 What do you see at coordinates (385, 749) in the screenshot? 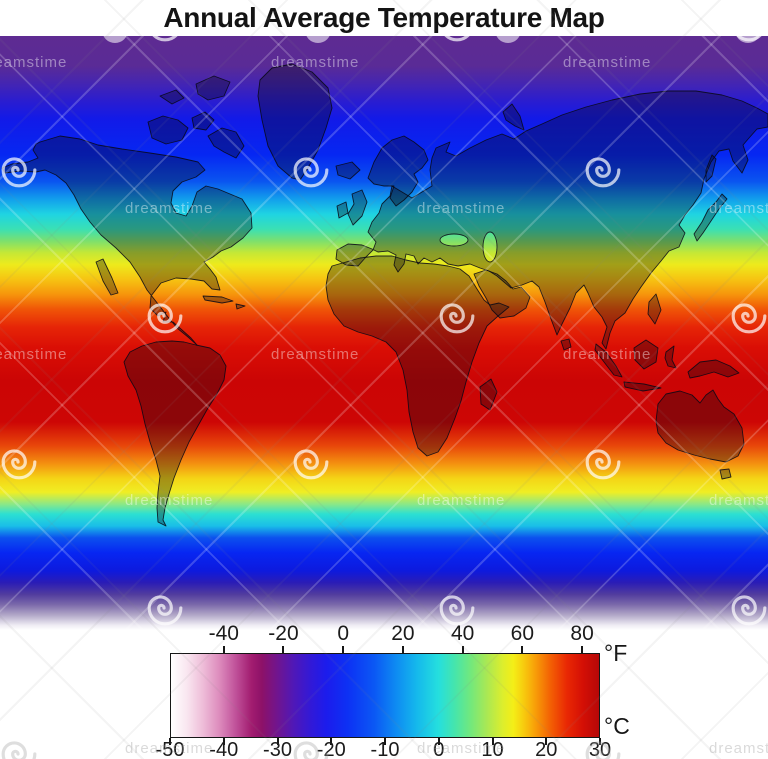
I see `tick-c-label: -10` at bounding box center [385, 749].